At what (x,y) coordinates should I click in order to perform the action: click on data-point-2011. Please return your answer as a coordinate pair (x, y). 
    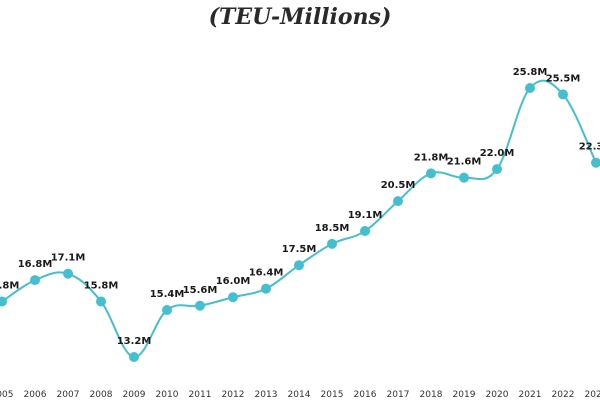
    Looking at the image, I should click on (200, 305).